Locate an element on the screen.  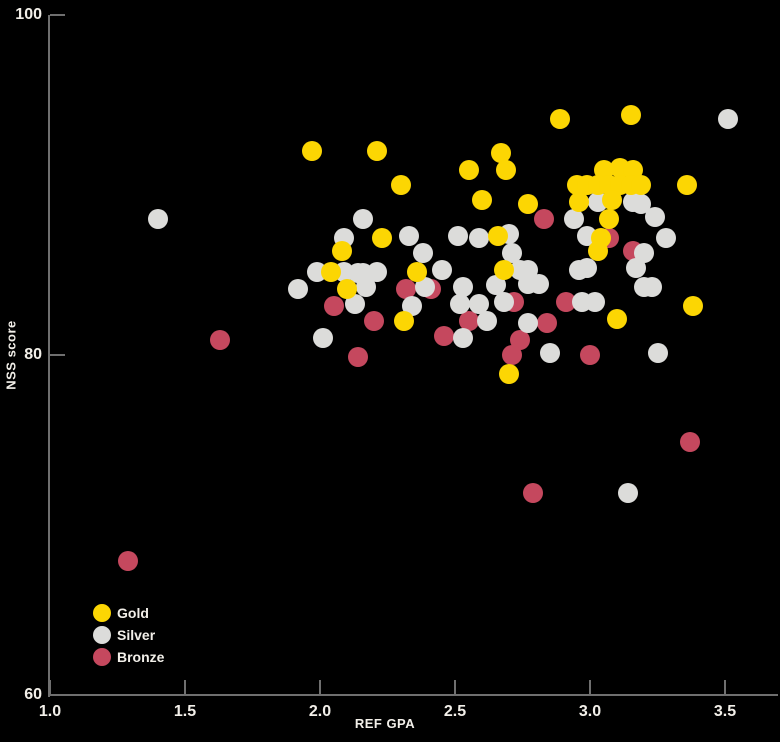
x-tick-label: 1.5 is located at coordinates (185, 711).